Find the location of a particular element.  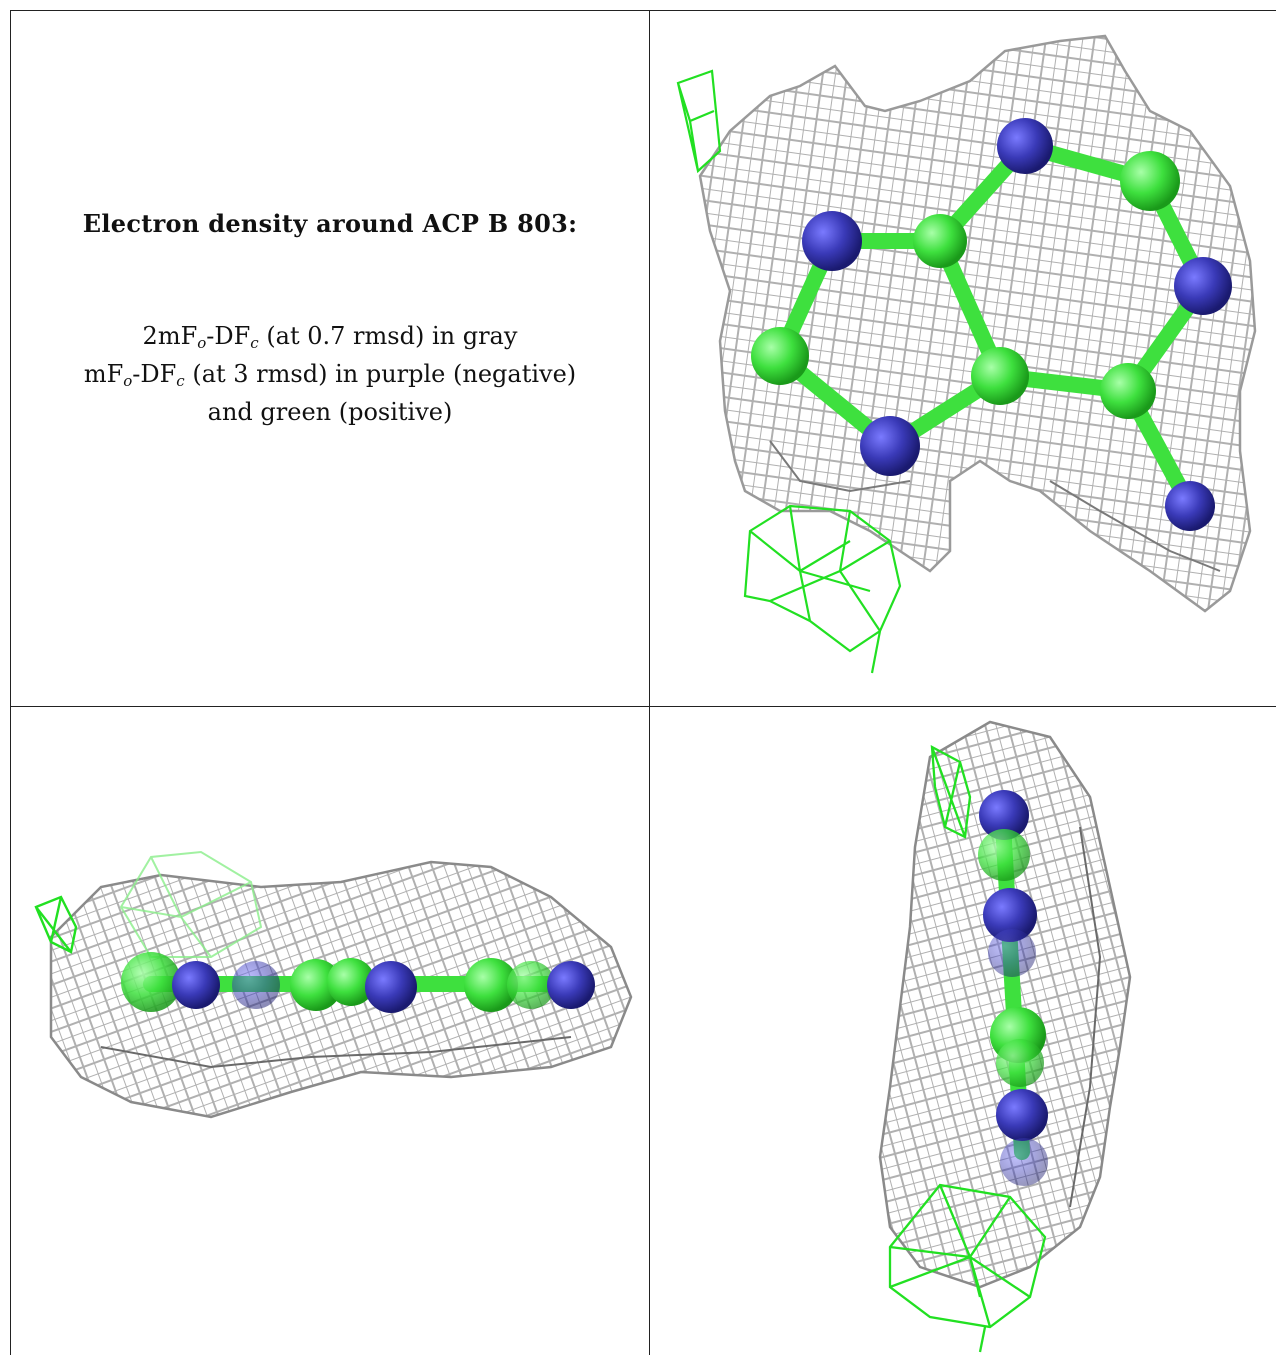

grid-divider-horizontal is located at coordinates (643, 706).